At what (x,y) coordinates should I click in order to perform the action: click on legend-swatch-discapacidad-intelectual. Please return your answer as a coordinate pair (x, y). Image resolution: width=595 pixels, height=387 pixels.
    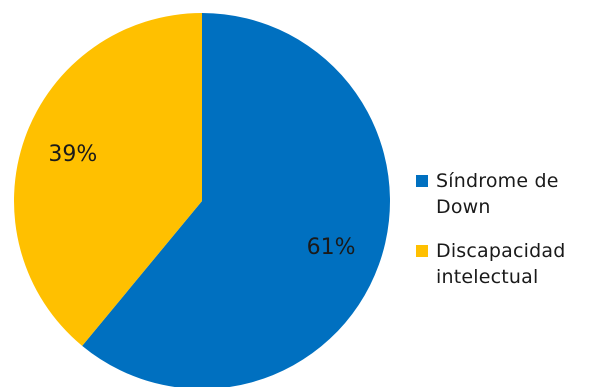
    Looking at the image, I should click on (422, 251).